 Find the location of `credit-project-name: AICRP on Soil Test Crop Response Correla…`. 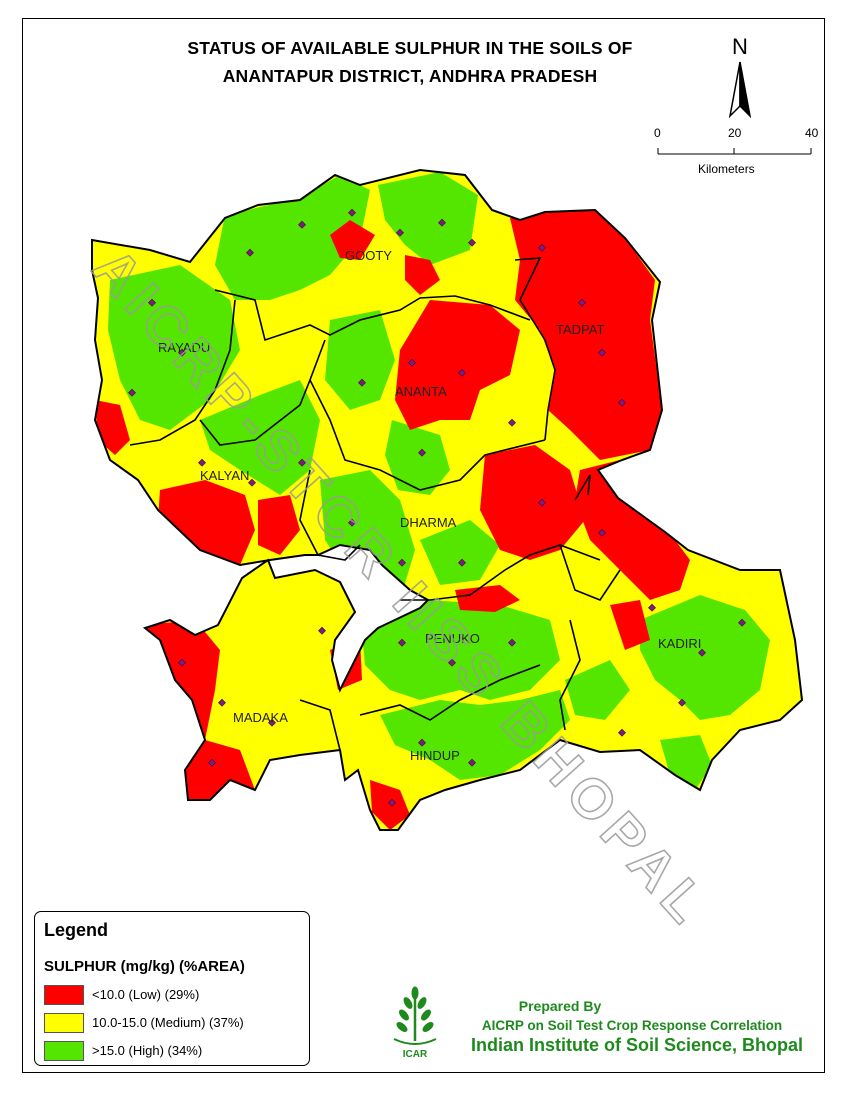

credit-project-name: AICRP on Soil Test Crop Response Correla… is located at coordinates (632, 1025).